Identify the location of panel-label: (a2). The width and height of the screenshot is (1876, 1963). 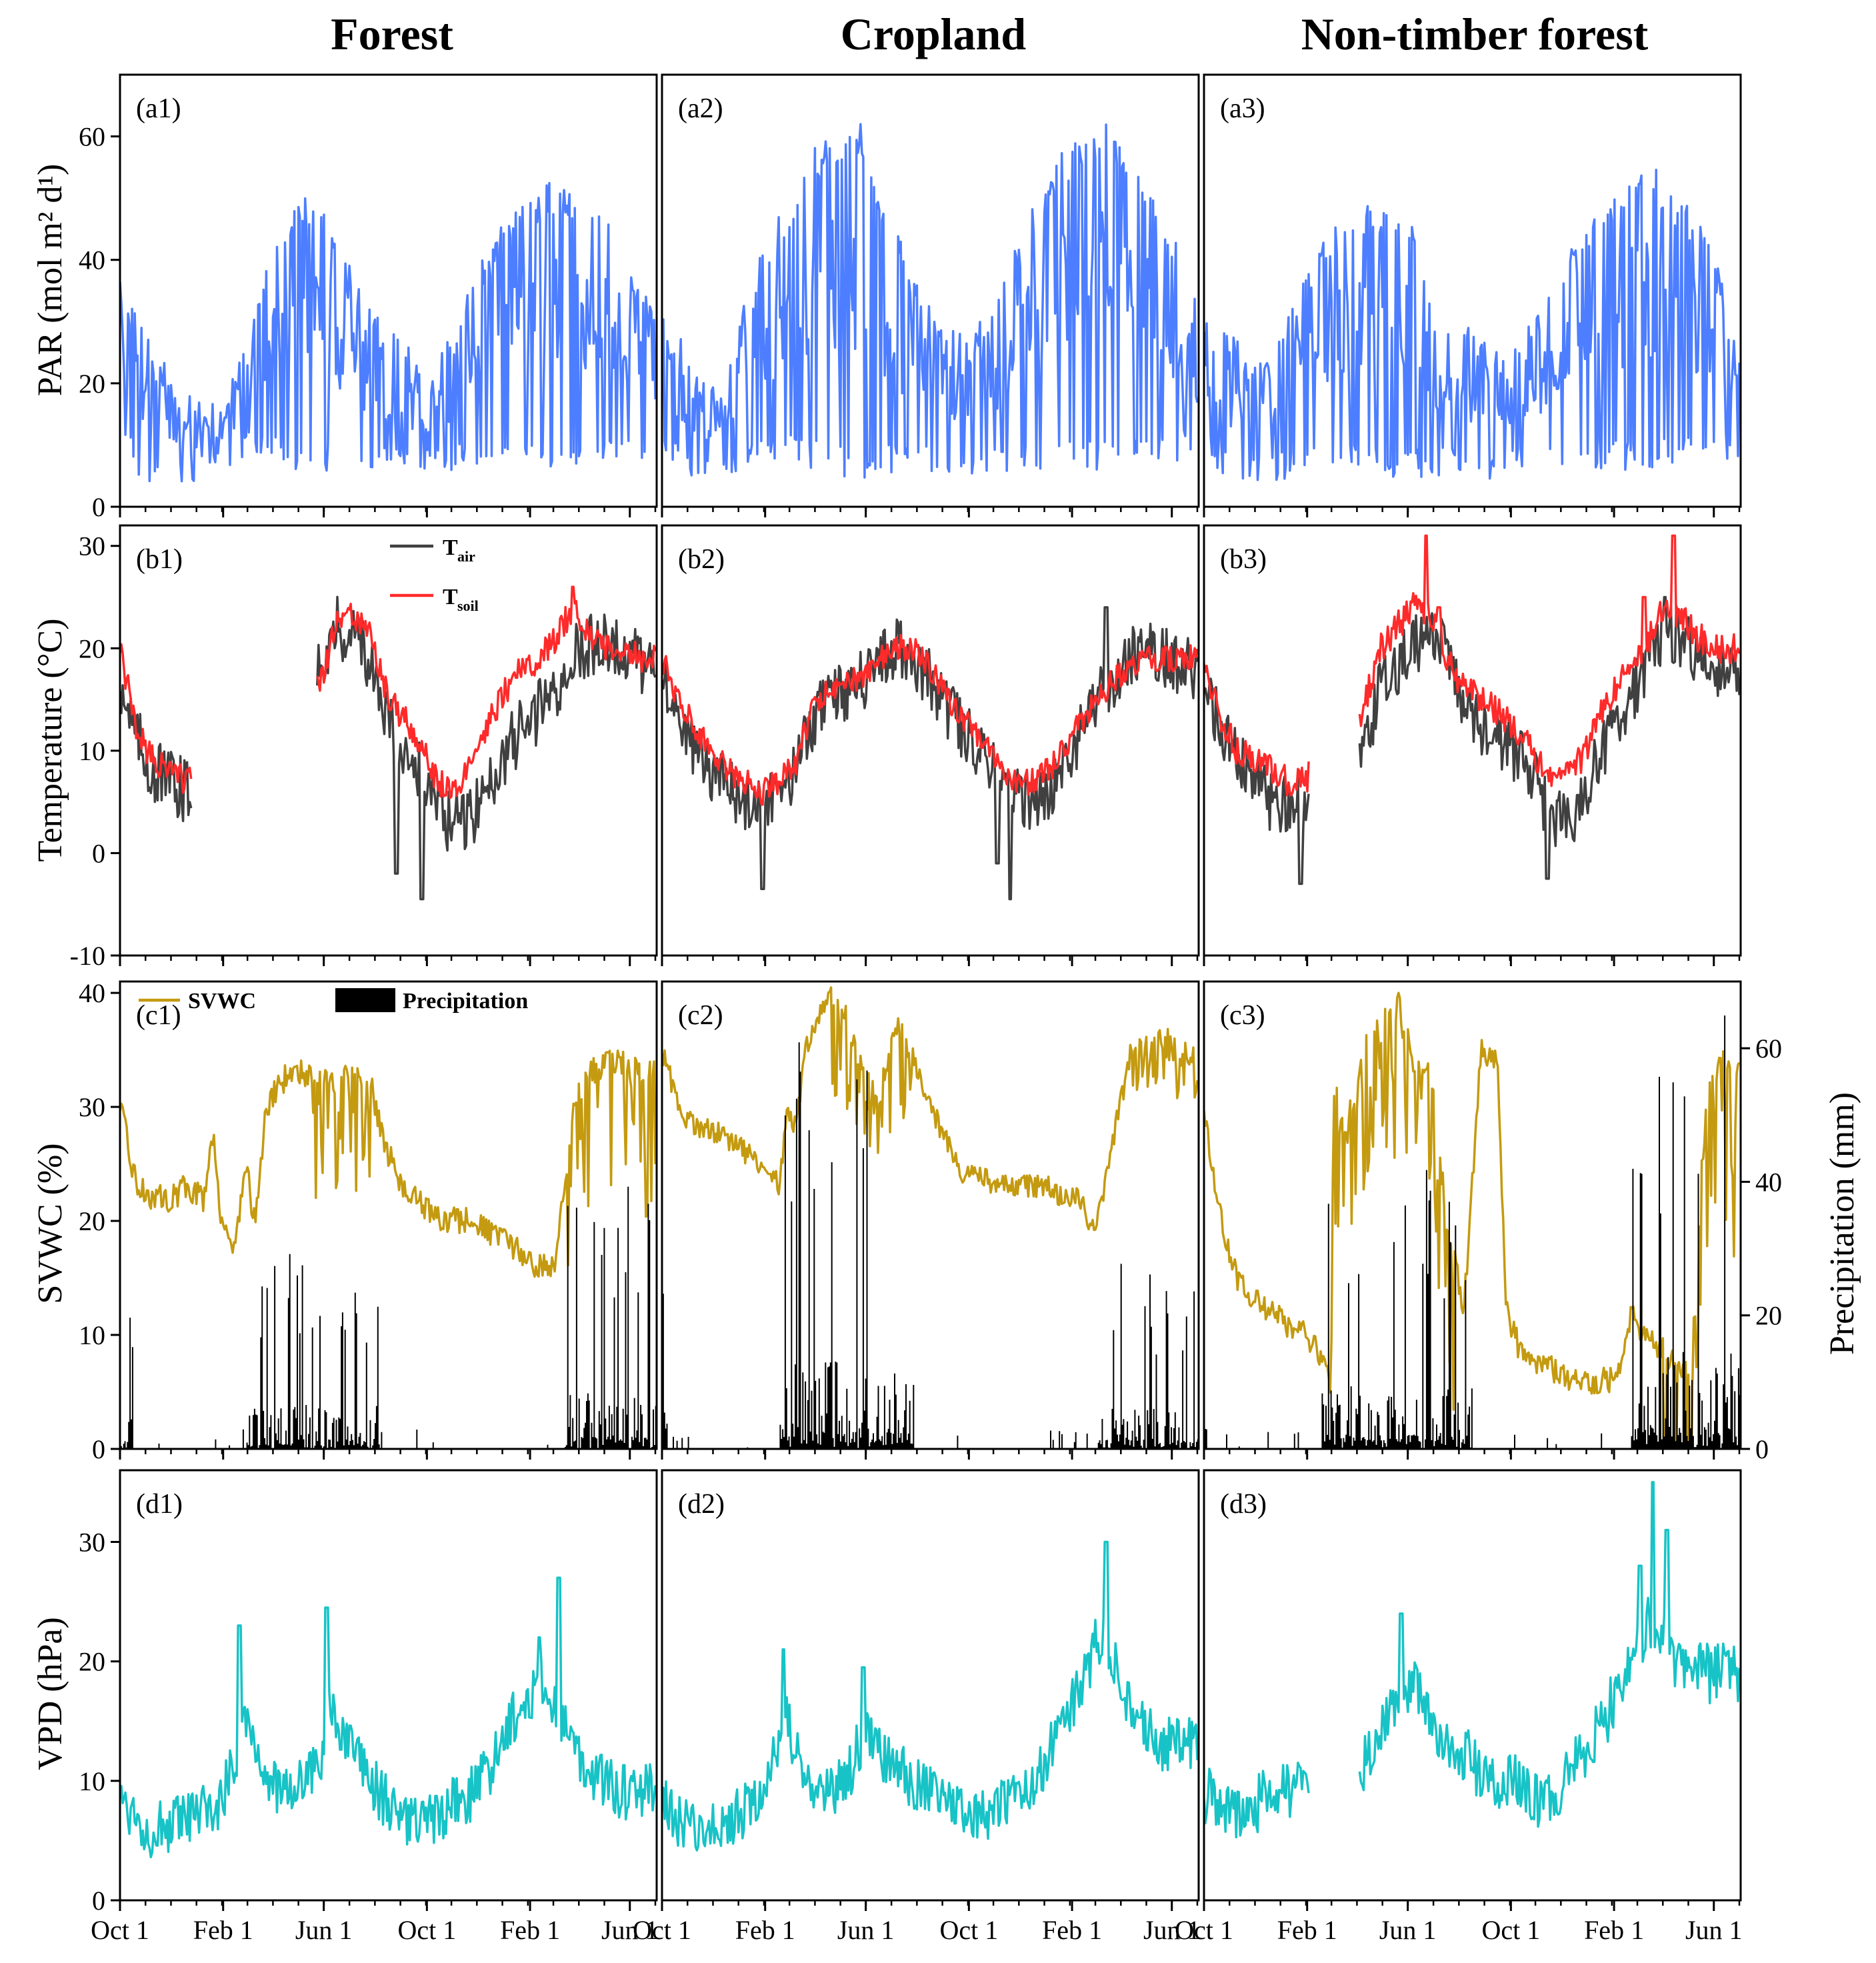
(700, 108).